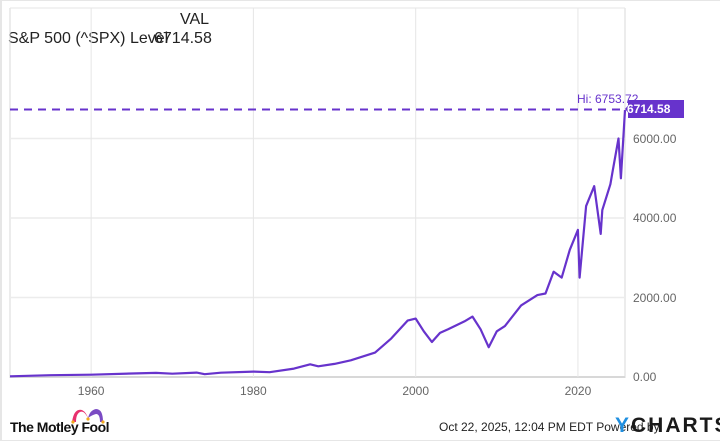 The width and height of the screenshot is (720, 441). Describe the element at coordinates (655, 297) in the screenshot. I see `y-tick-label: 2000.00` at that location.